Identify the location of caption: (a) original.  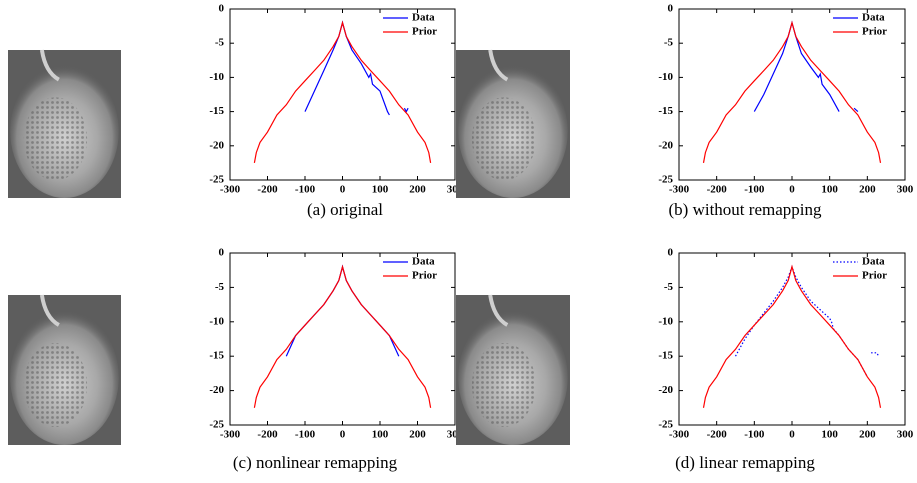
(345, 209).